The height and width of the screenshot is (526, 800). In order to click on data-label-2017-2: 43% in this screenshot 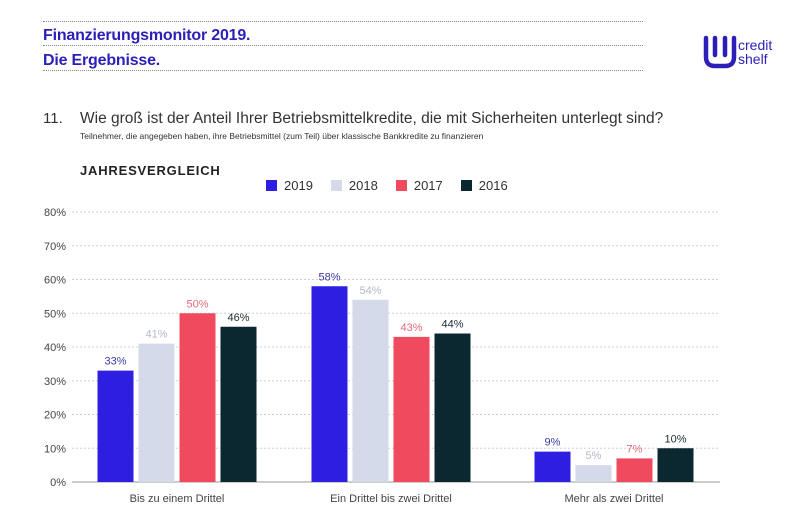, I will do `click(411, 328)`.